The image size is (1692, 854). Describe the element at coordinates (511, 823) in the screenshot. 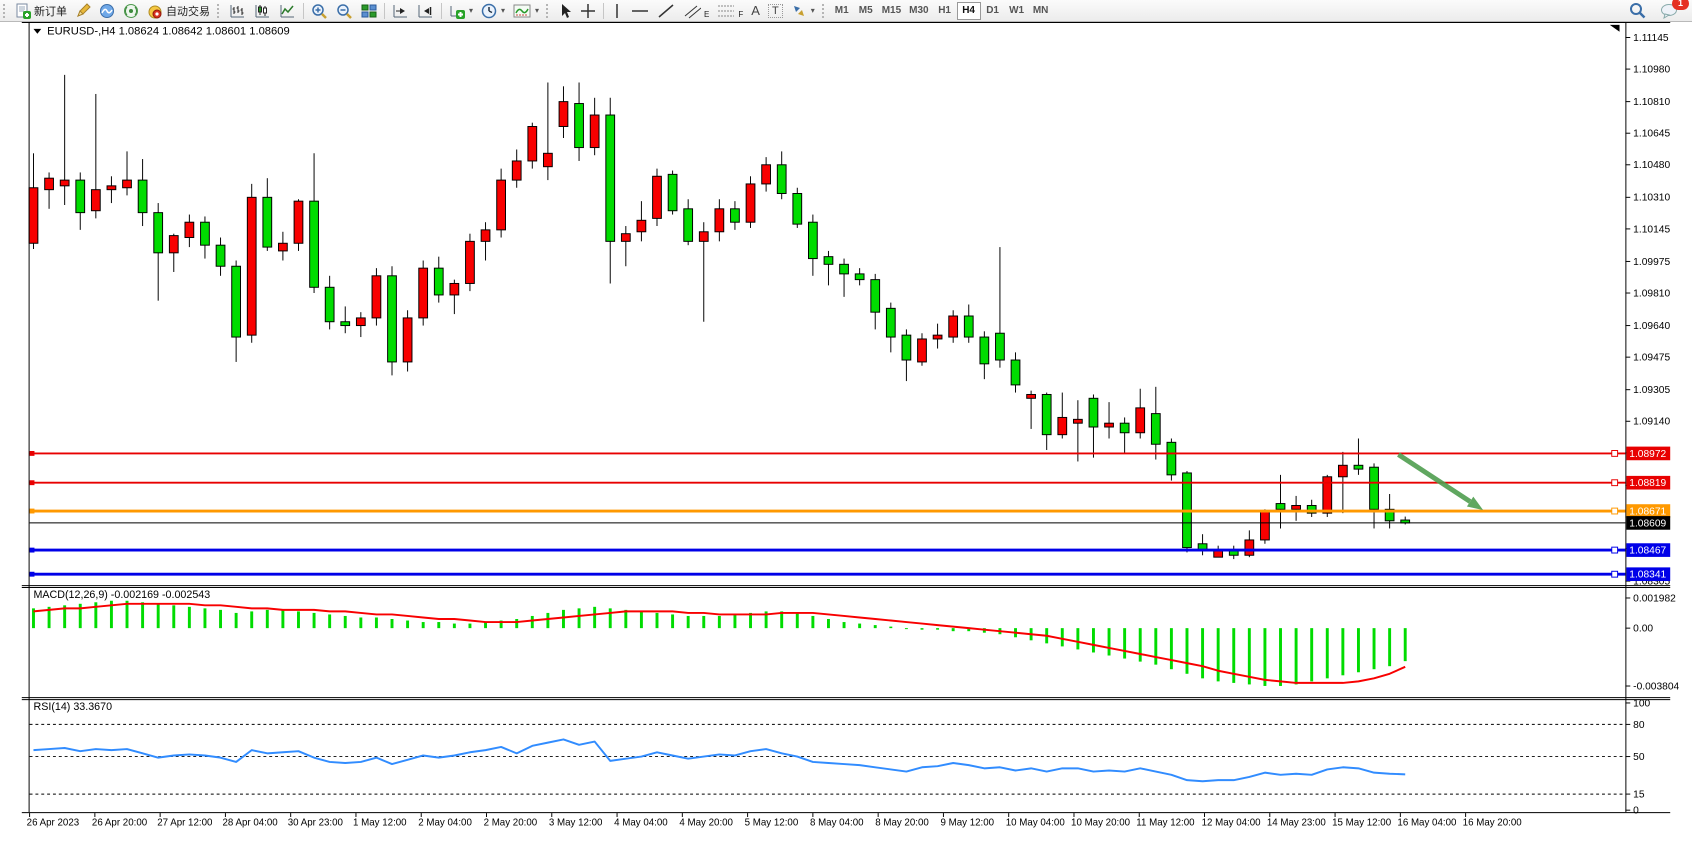

I see `time-axis-label: 2 May 20:00` at that location.